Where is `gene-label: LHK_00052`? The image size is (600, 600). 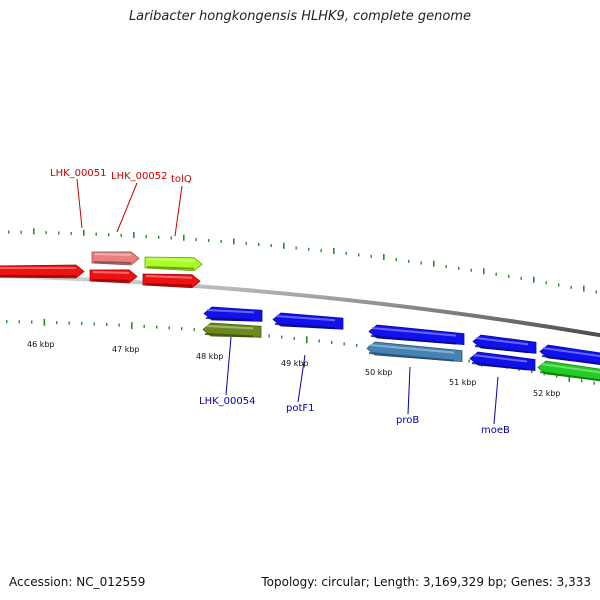 gene-label: LHK_00052 is located at coordinates (139, 176).